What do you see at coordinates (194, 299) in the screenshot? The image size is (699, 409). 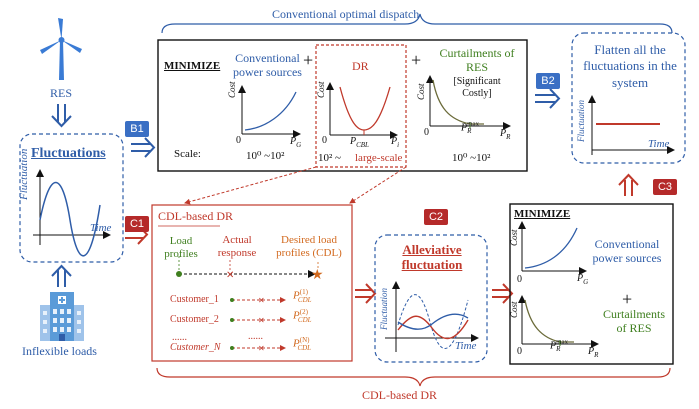 I see `cdl-customer-1: Customer_1` at bounding box center [194, 299].